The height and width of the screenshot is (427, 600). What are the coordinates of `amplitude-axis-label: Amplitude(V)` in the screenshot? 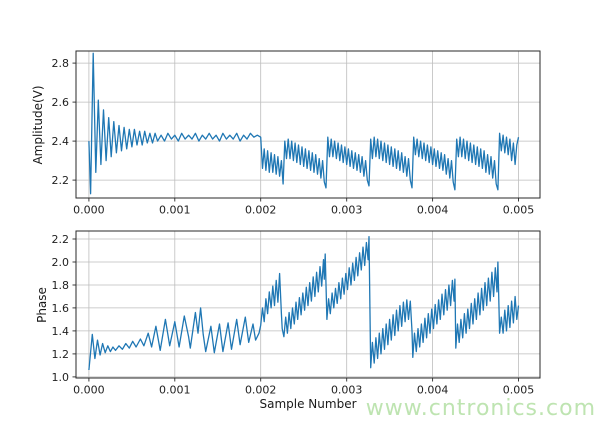 It's located at (38, 125).